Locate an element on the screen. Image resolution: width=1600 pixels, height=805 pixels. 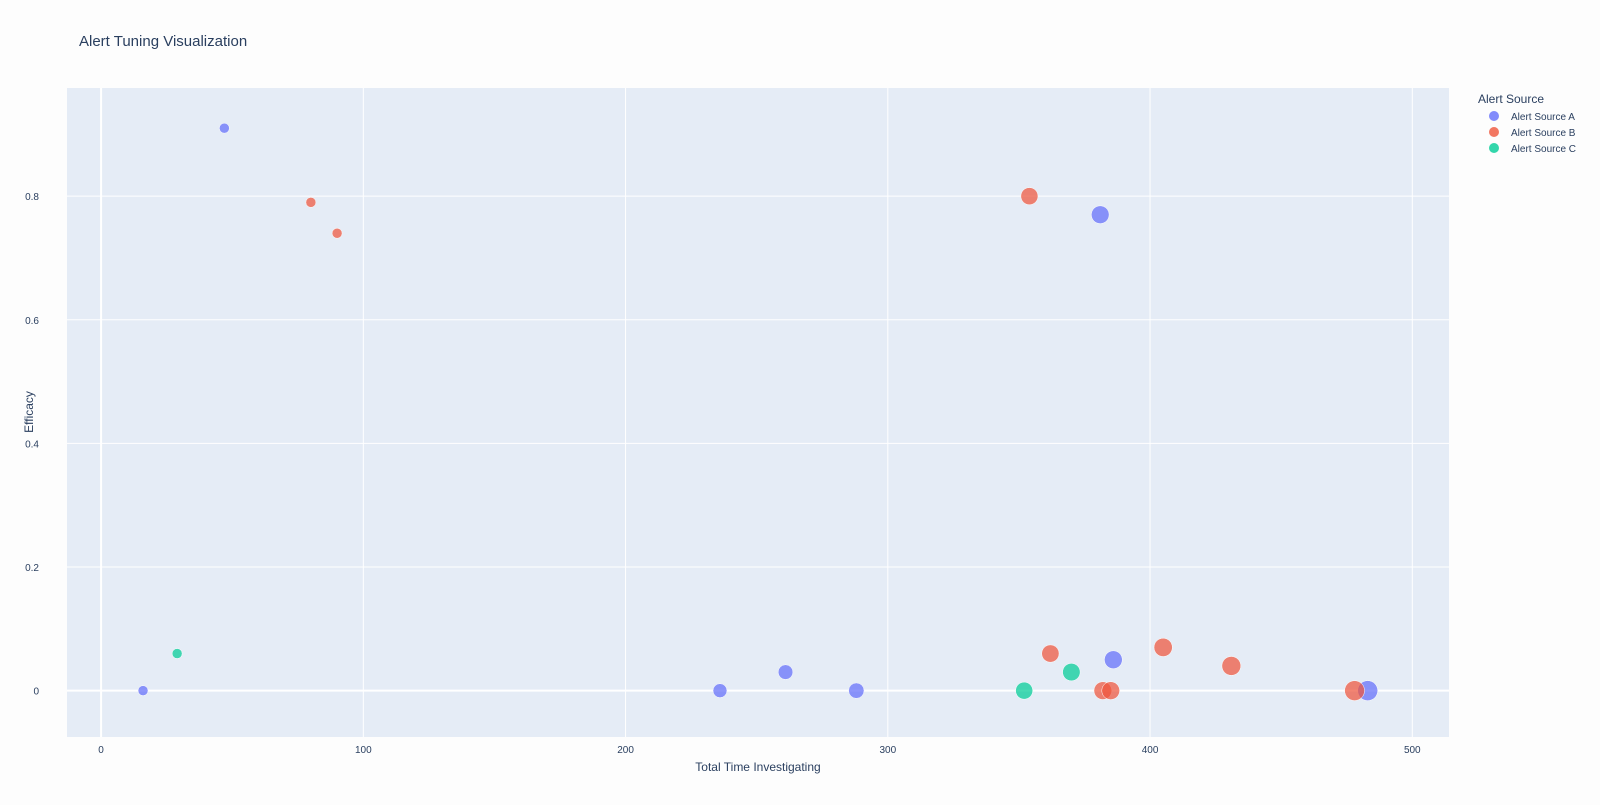
legend-item: Alert Source A is located at coordinates (1532, 117).